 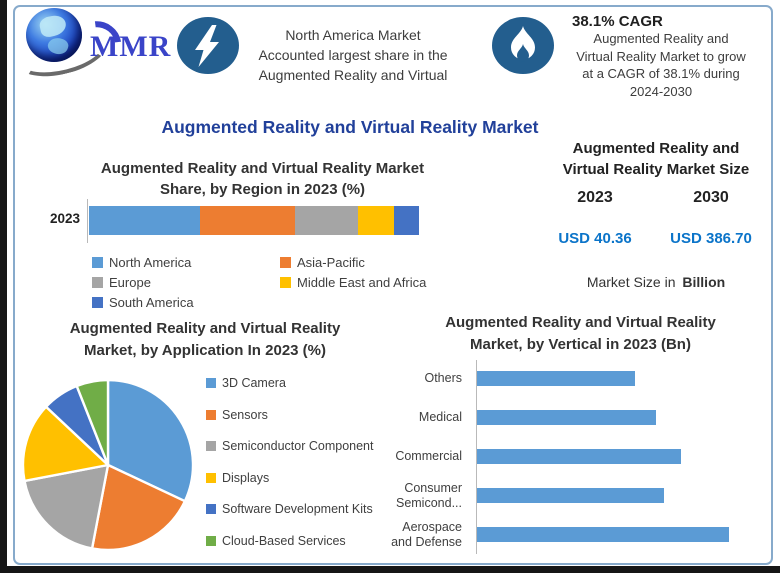 I want to click on year-2023-label: 2023, so click(x=595, y=197).